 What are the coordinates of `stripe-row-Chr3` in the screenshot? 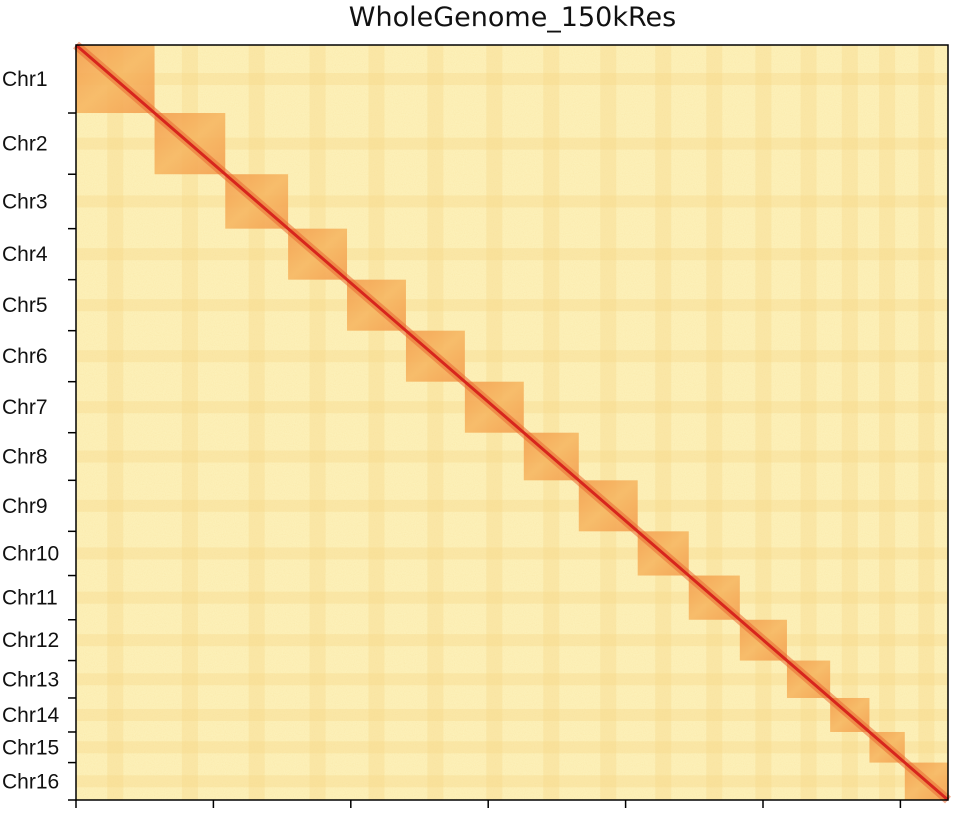 It's located at (512, 201).